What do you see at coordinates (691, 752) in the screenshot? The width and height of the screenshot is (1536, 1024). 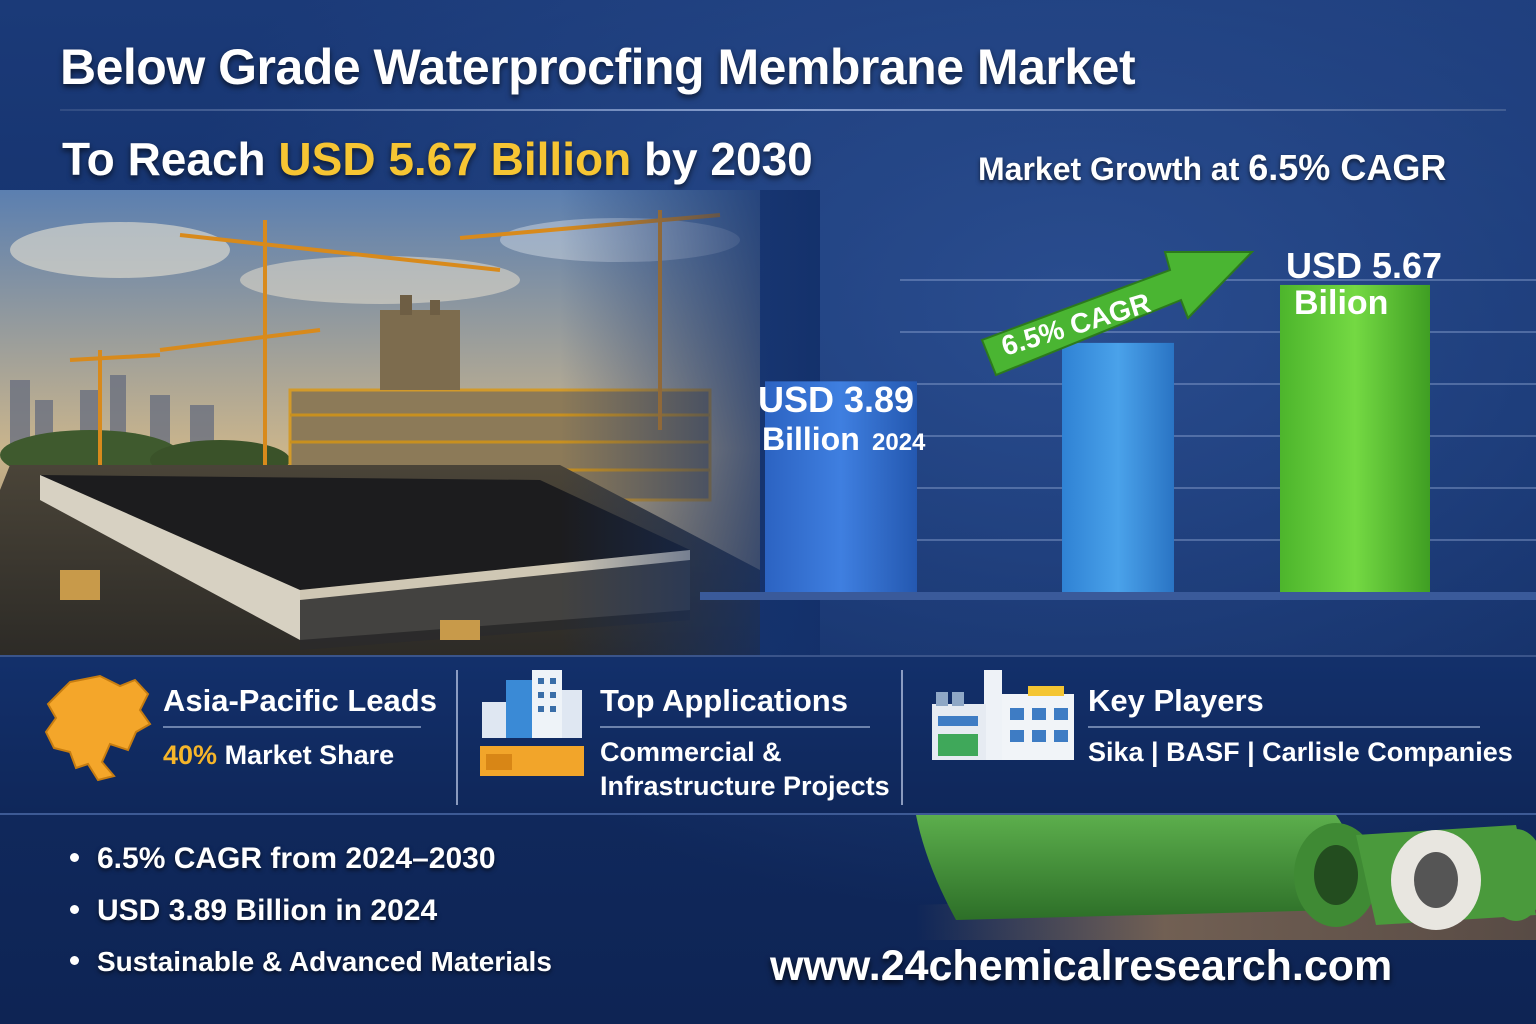 I see `applications-line-1: Commercial &` at bounding box center [691, 752].